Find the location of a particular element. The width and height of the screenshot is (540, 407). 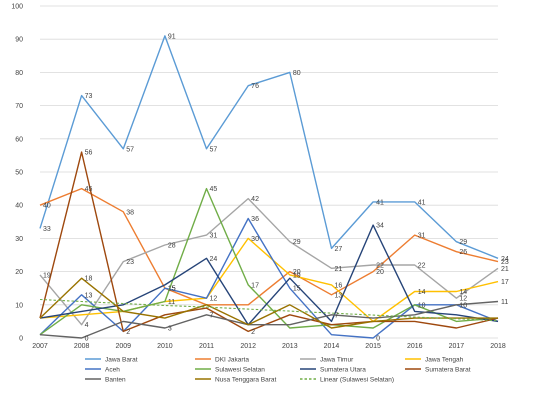

legend-label: Sumatera Barat is located at coordinates (448, 370).